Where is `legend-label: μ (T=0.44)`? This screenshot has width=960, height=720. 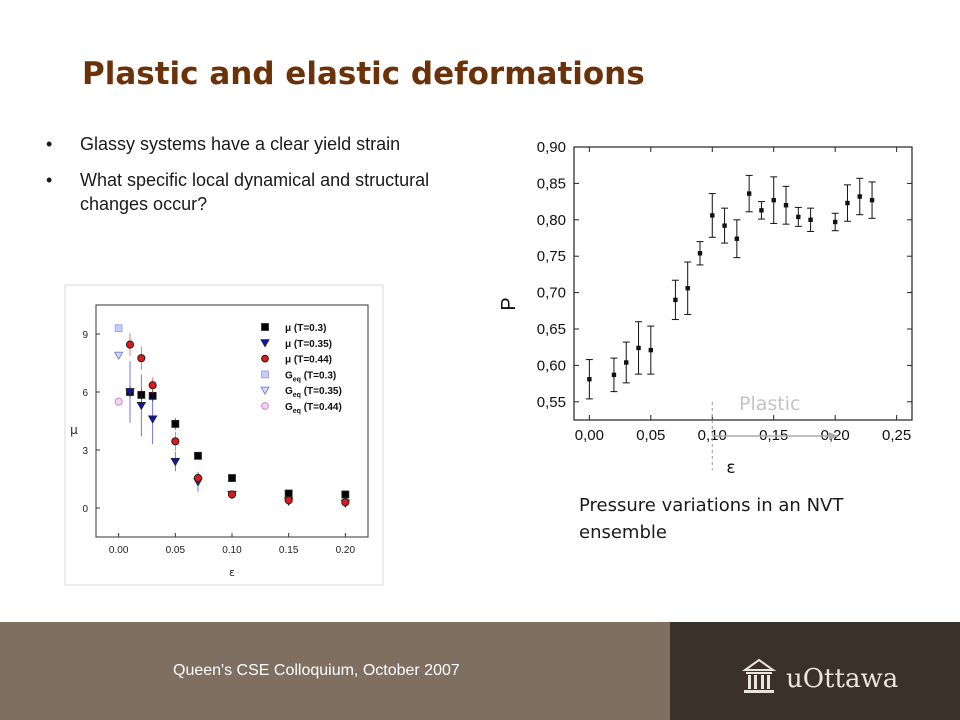 legend-label: μ (T=0.44) is located at coordinates (308, 360).